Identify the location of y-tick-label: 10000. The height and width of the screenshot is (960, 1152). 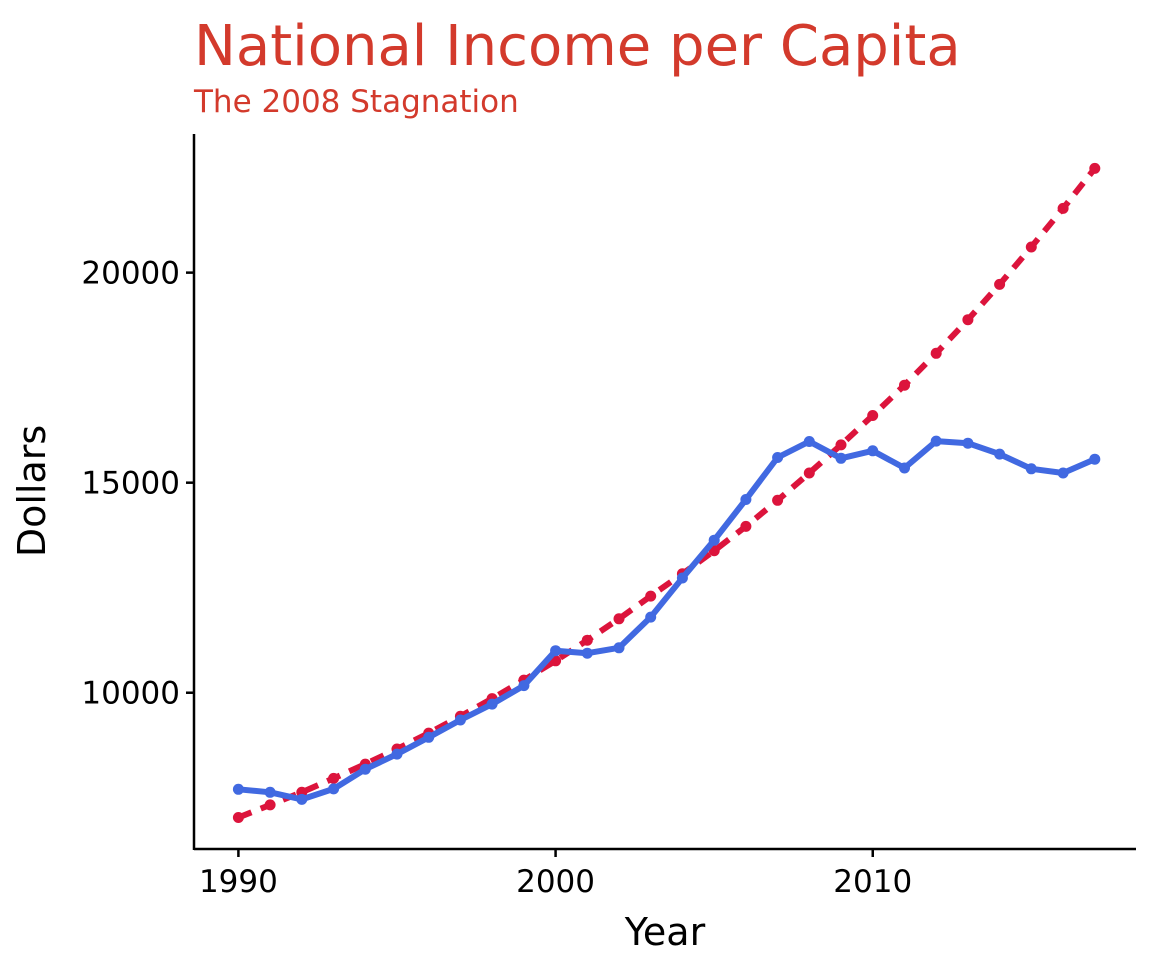
(130, 694).